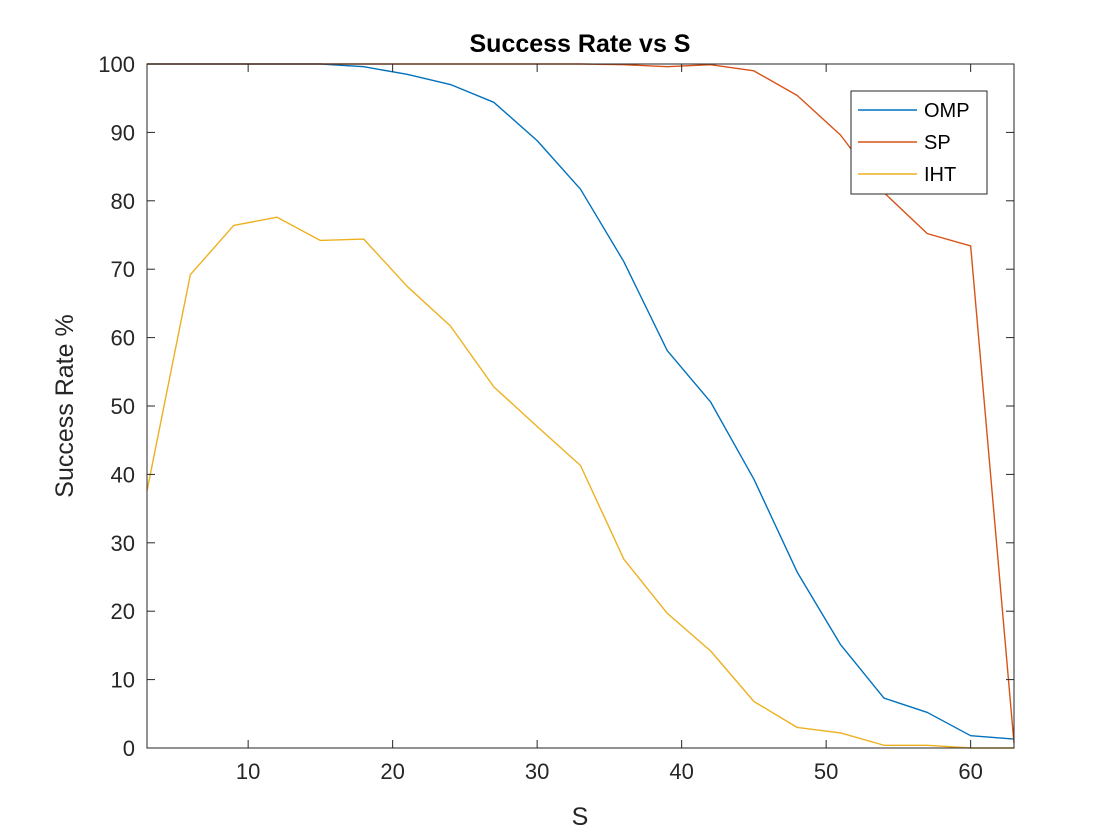 This screenshot has height=840, width=1120. What do you see at coordinates (580, 44) in the screenshot?
I see `chart-title: Success Rate vs S` at bounding box center [580, 44].